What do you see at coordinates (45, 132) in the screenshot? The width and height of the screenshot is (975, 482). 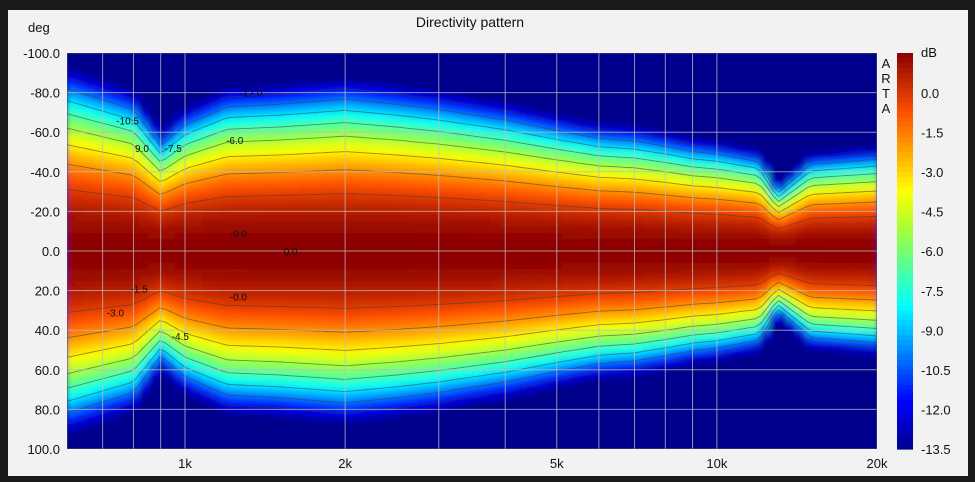 I see `y-tick-label: -60.0` at bounding box center [45, 132].